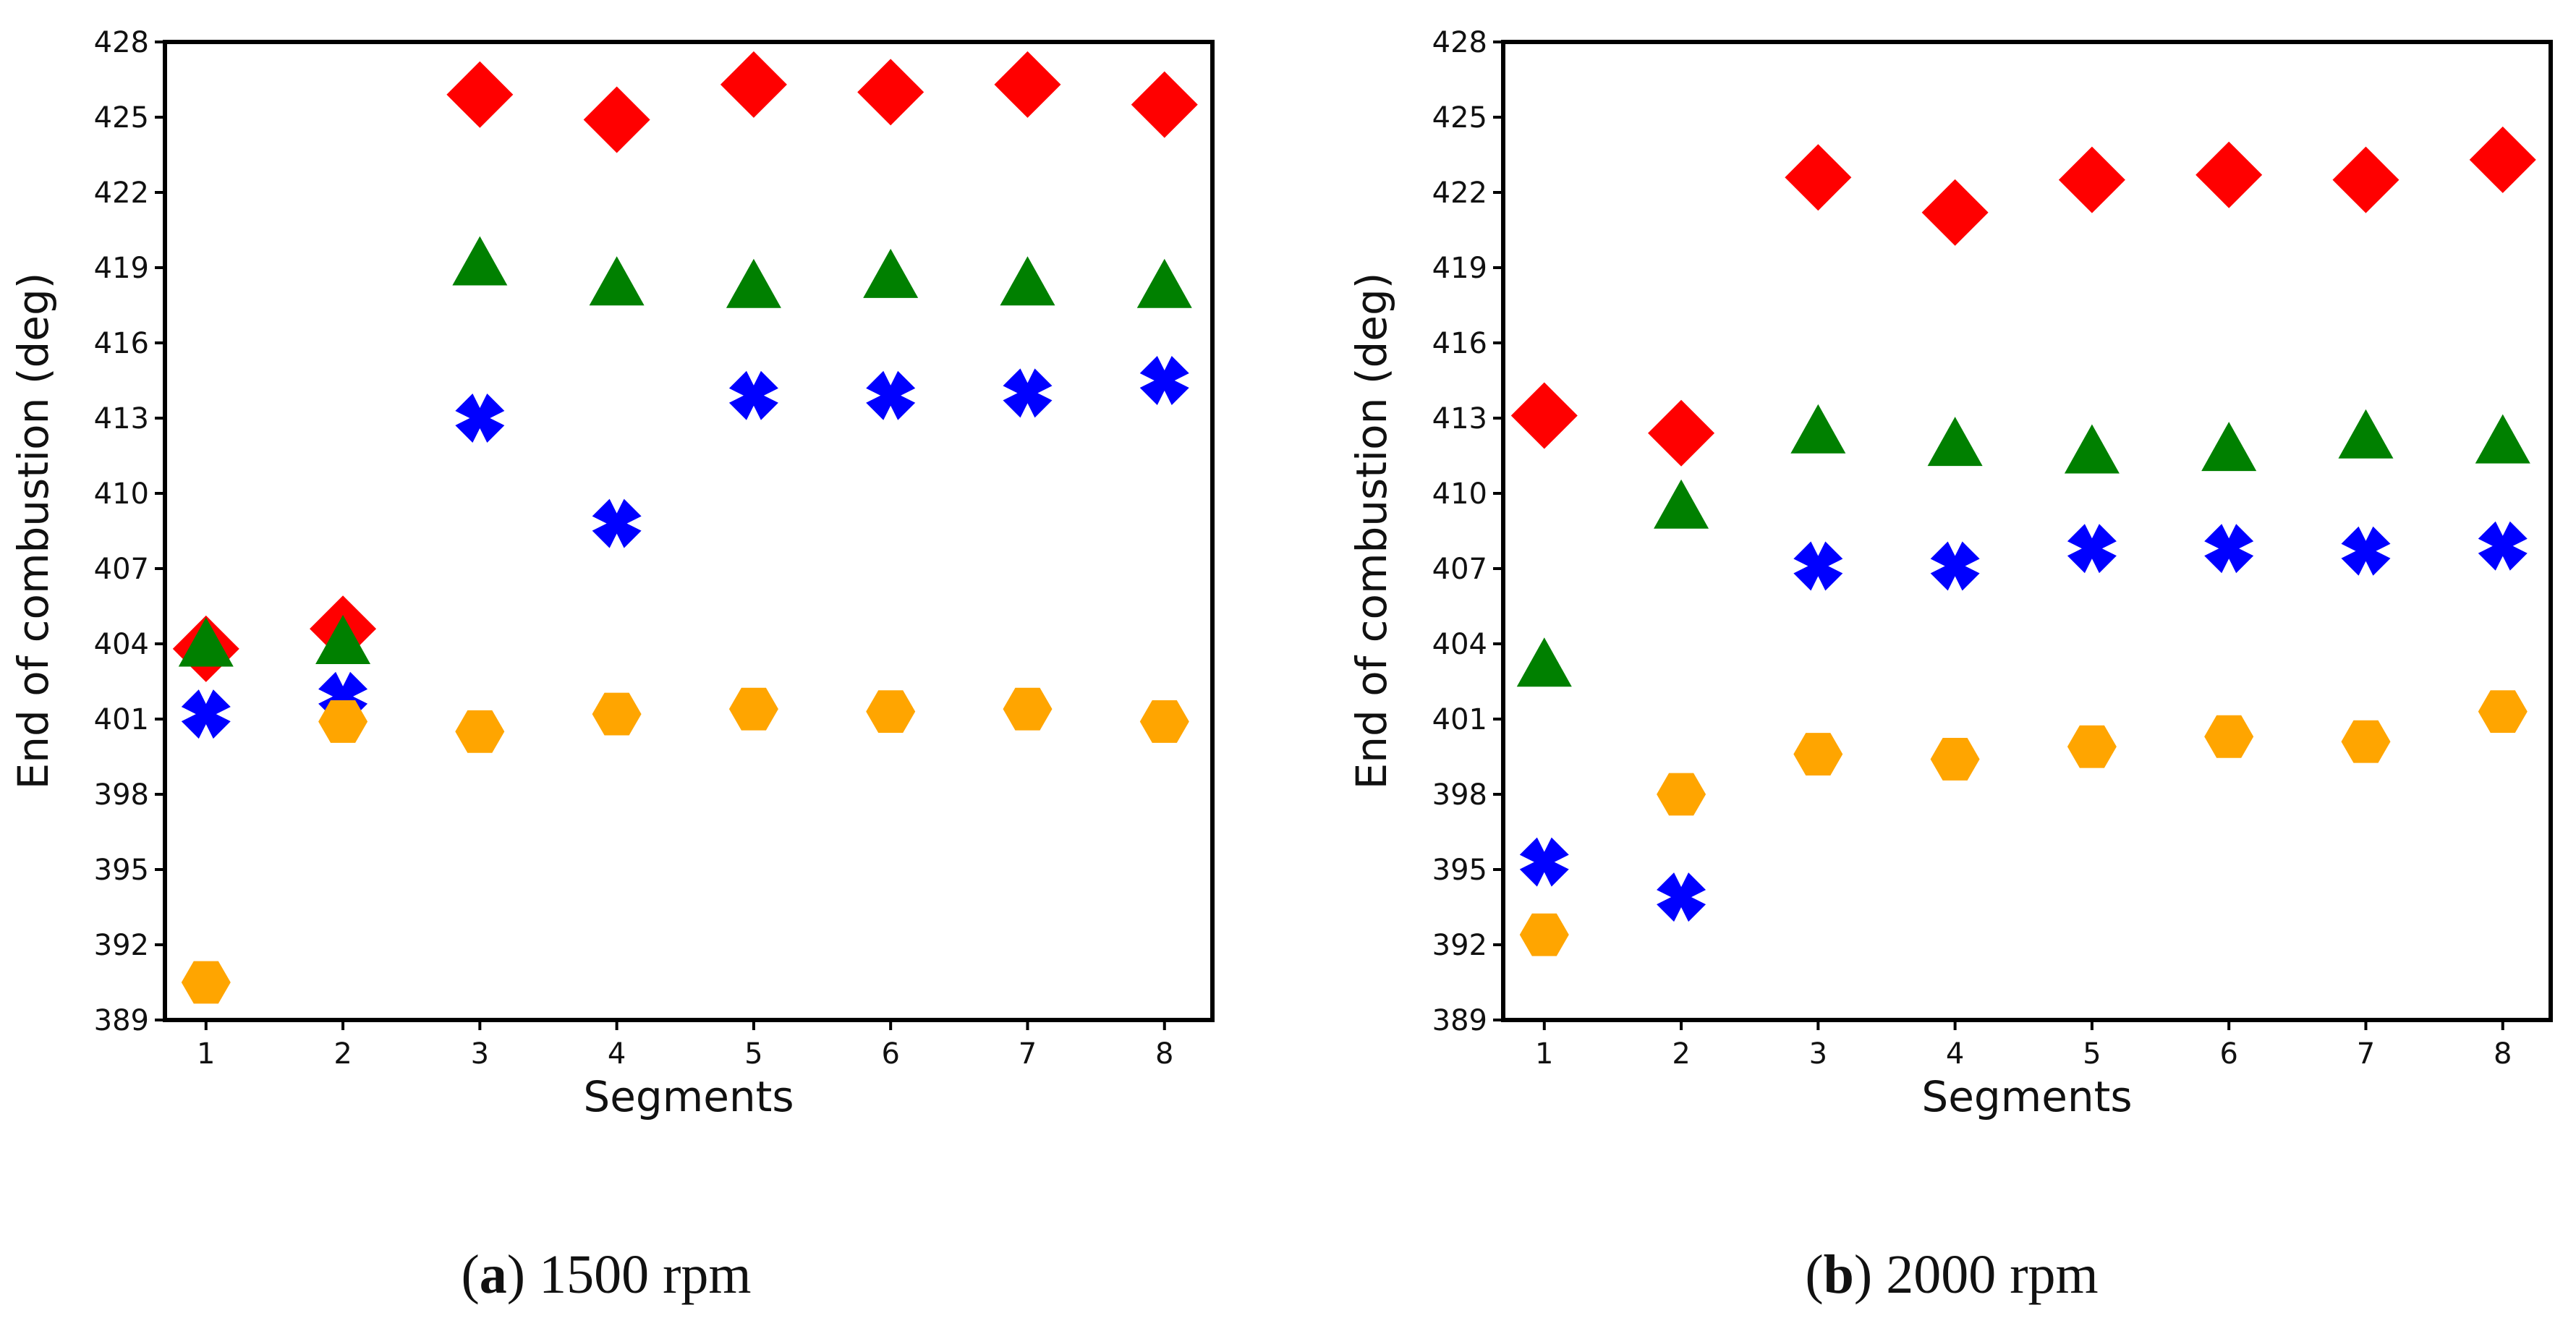 This screenshot has width=2576, height=1326. What do you see at coordinates (493, 1274) in the screenshot?
I see `caption-letter: a` at bounding box center [493, 1274].